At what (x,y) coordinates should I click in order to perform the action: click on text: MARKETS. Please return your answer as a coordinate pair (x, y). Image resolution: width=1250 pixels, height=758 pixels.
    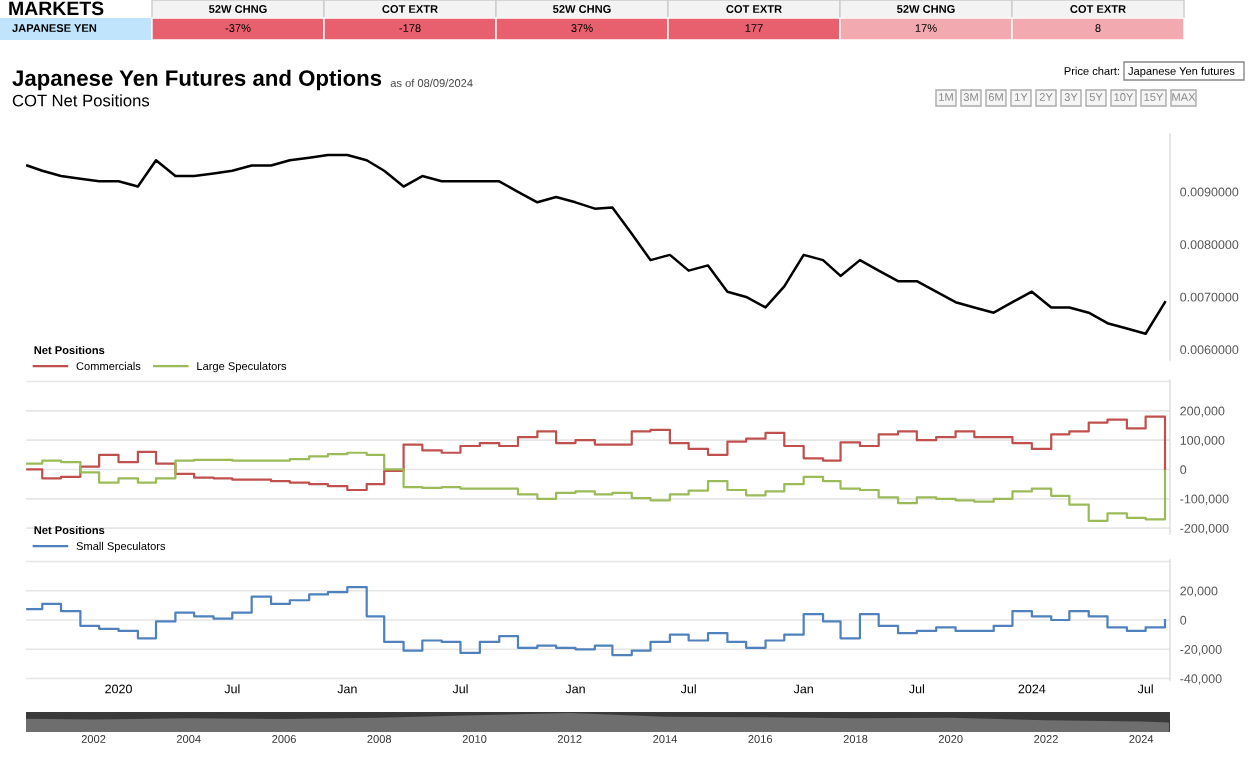
    Looking at the image, I should click on (56, 8).